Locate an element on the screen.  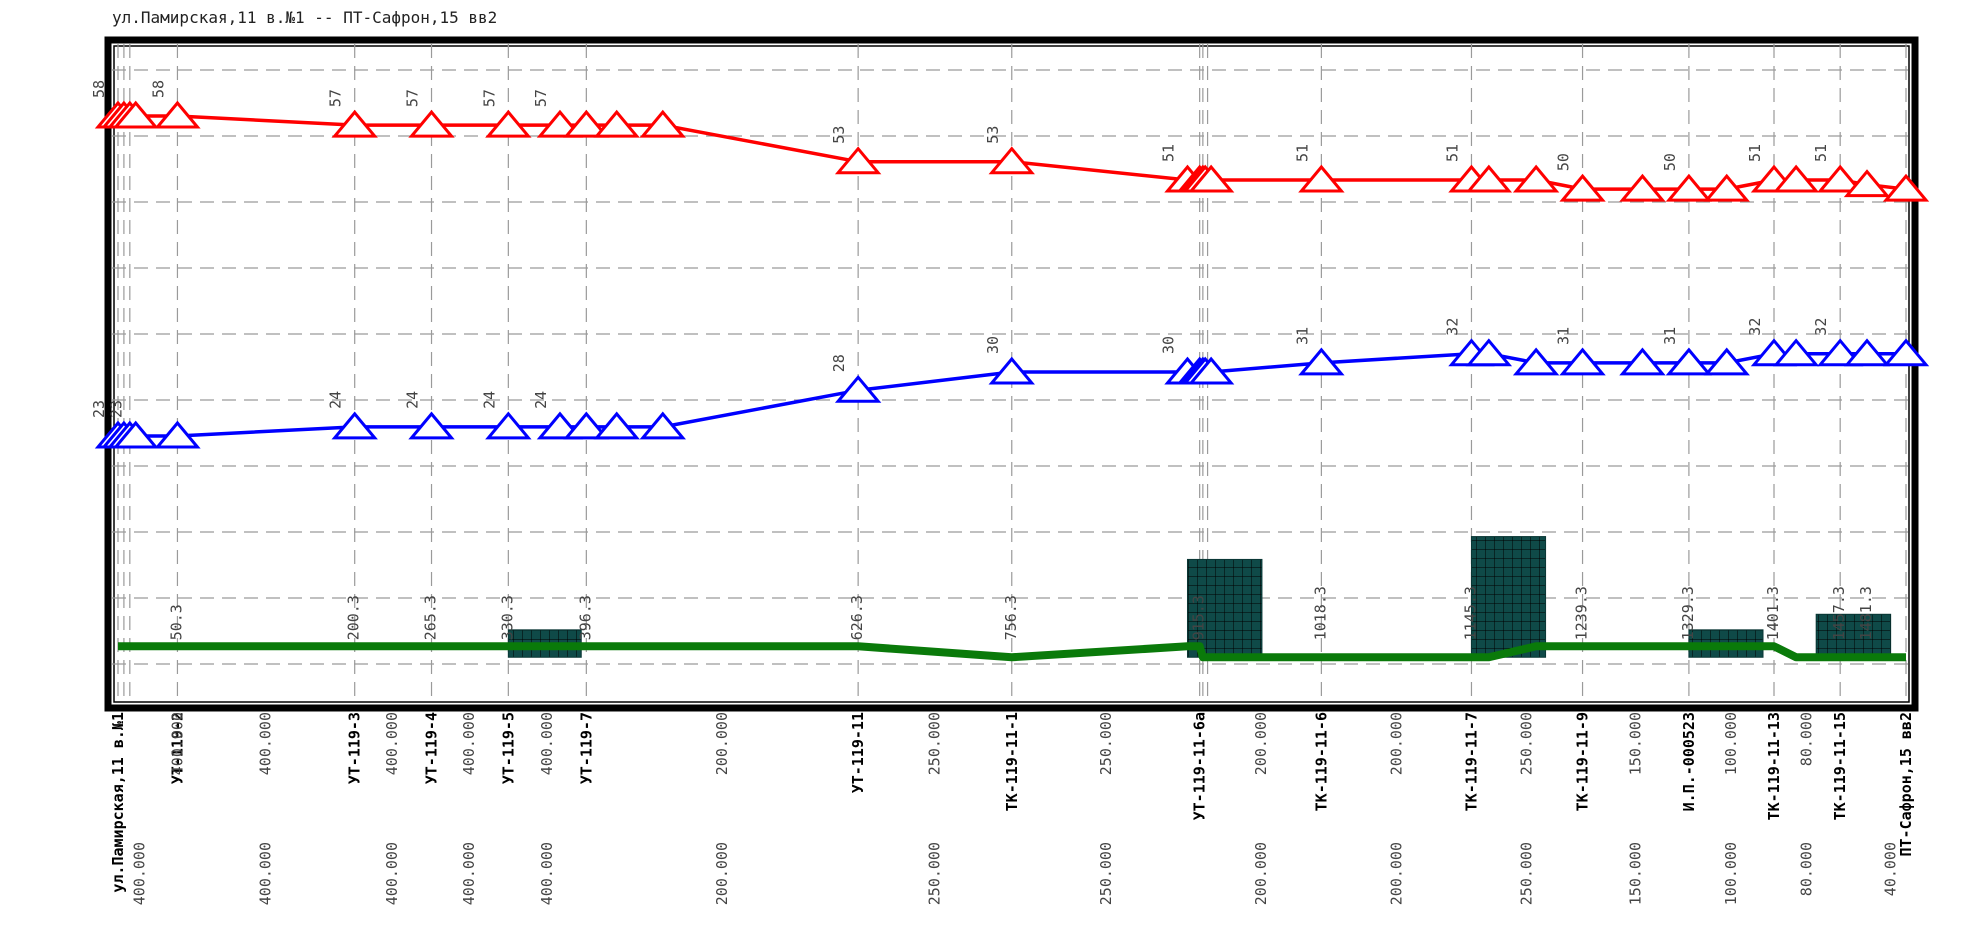
value-label: 50 is located at coordinates (1564, 162).